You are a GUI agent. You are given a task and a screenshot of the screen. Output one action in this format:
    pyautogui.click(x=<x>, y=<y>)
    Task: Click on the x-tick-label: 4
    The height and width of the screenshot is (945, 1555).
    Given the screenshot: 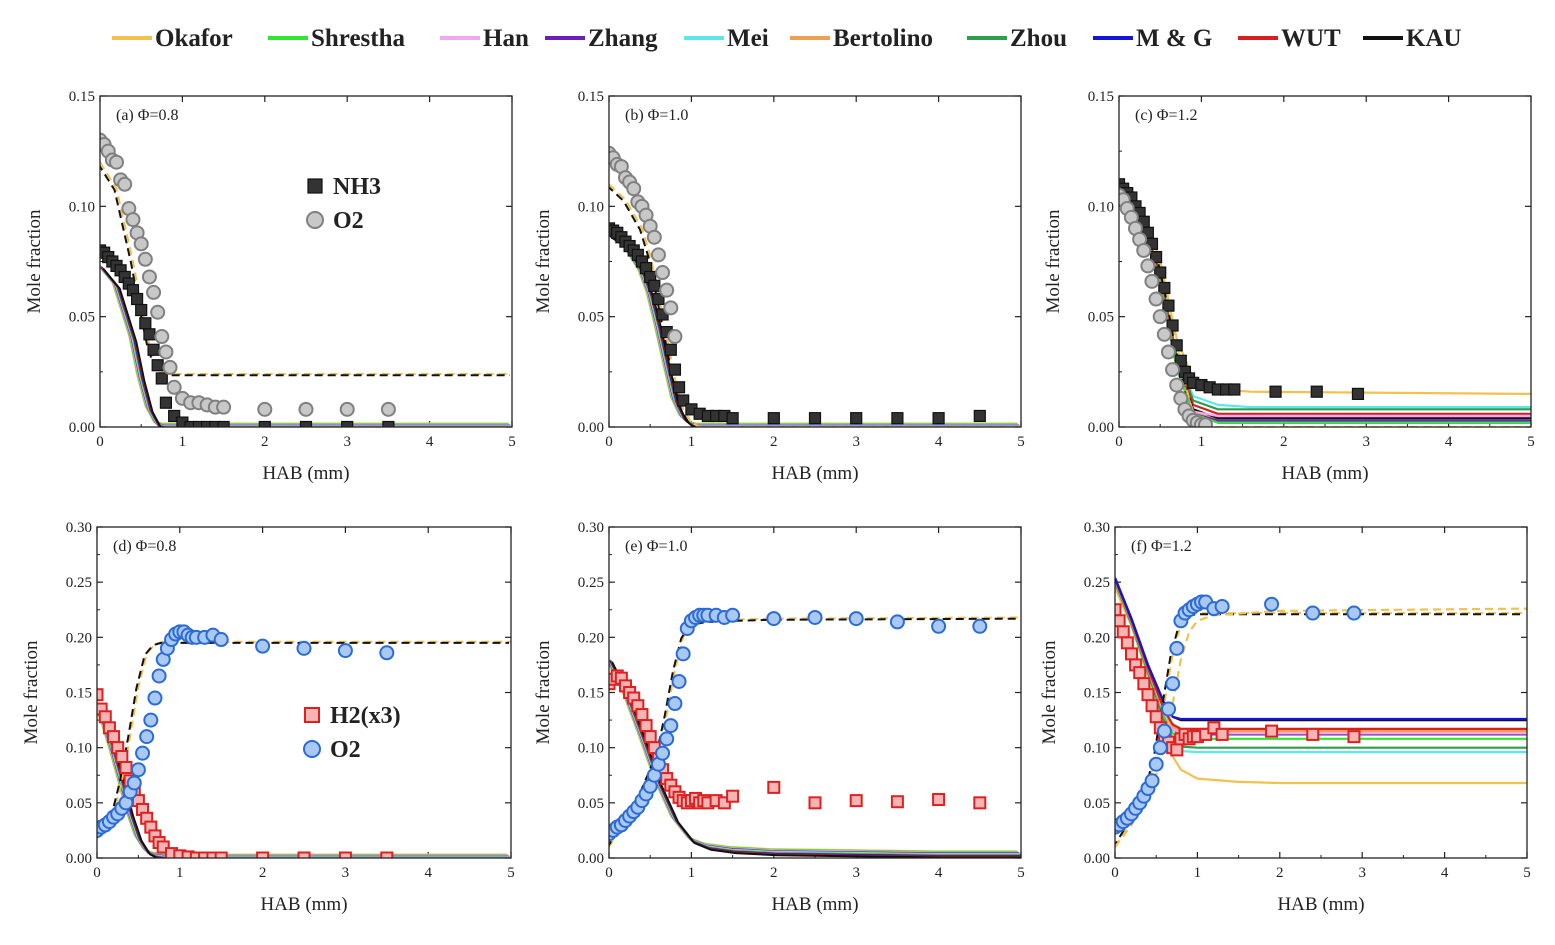 What is the action you would take?
    pyautogui.click(x=939, y=442)
    